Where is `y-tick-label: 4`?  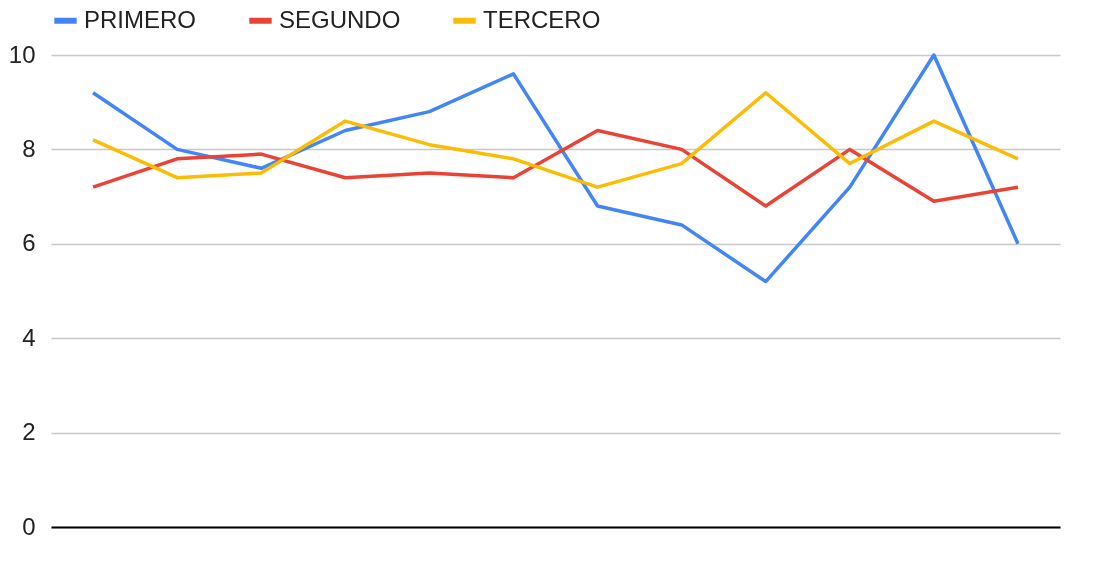
y-tick-label: 4 is located at coordinates (29, 337).